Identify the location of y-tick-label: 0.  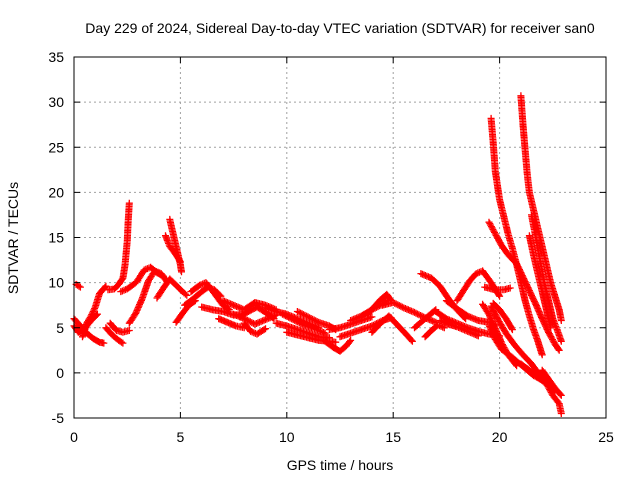
(60, 373).